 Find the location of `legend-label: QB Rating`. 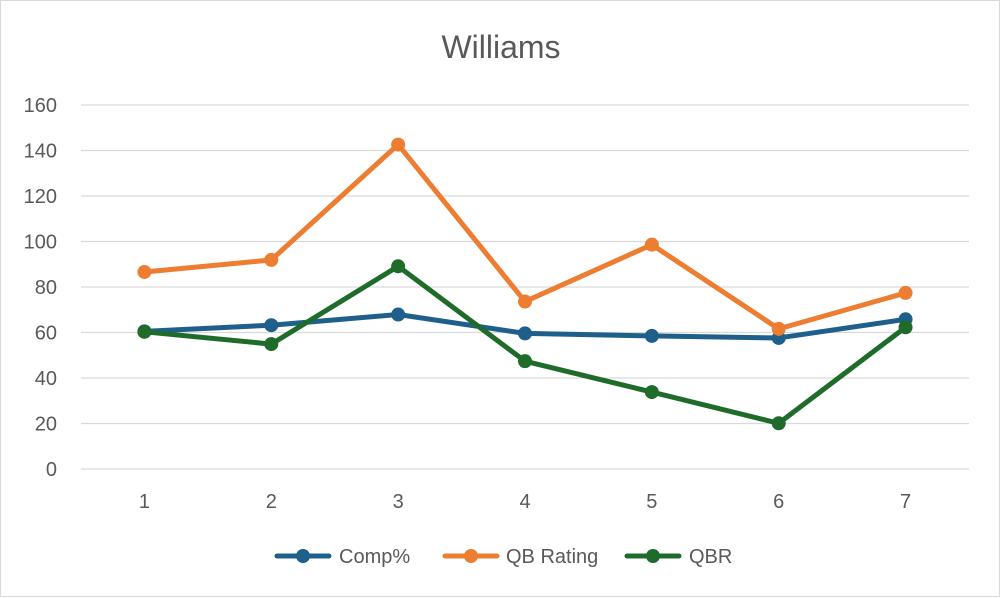

legend-label: QB Rating is located at coordinates (552, 557).